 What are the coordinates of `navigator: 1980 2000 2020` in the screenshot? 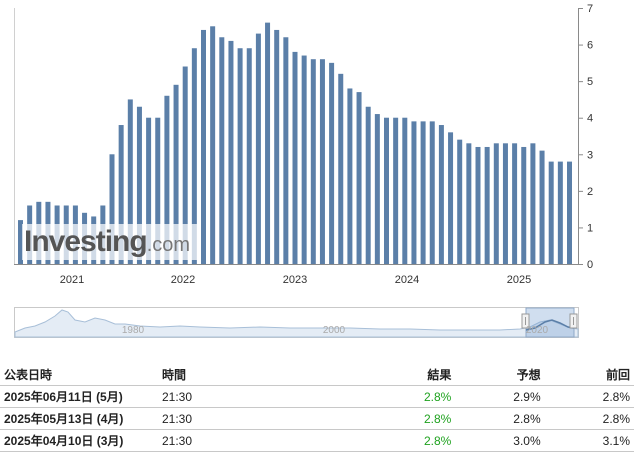 It's located at (296, 322).